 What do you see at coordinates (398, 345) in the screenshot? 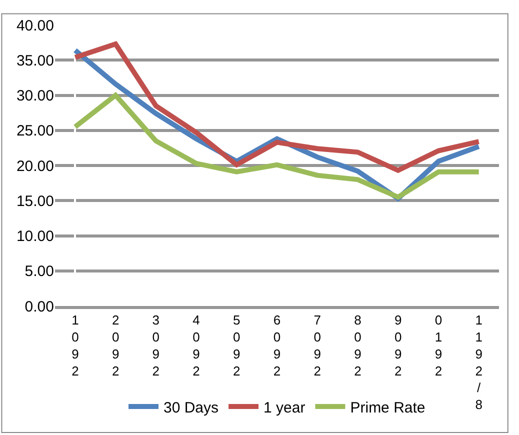
I see `x-tick-label: 9 0 9 2` at bounding box center [398, 345].